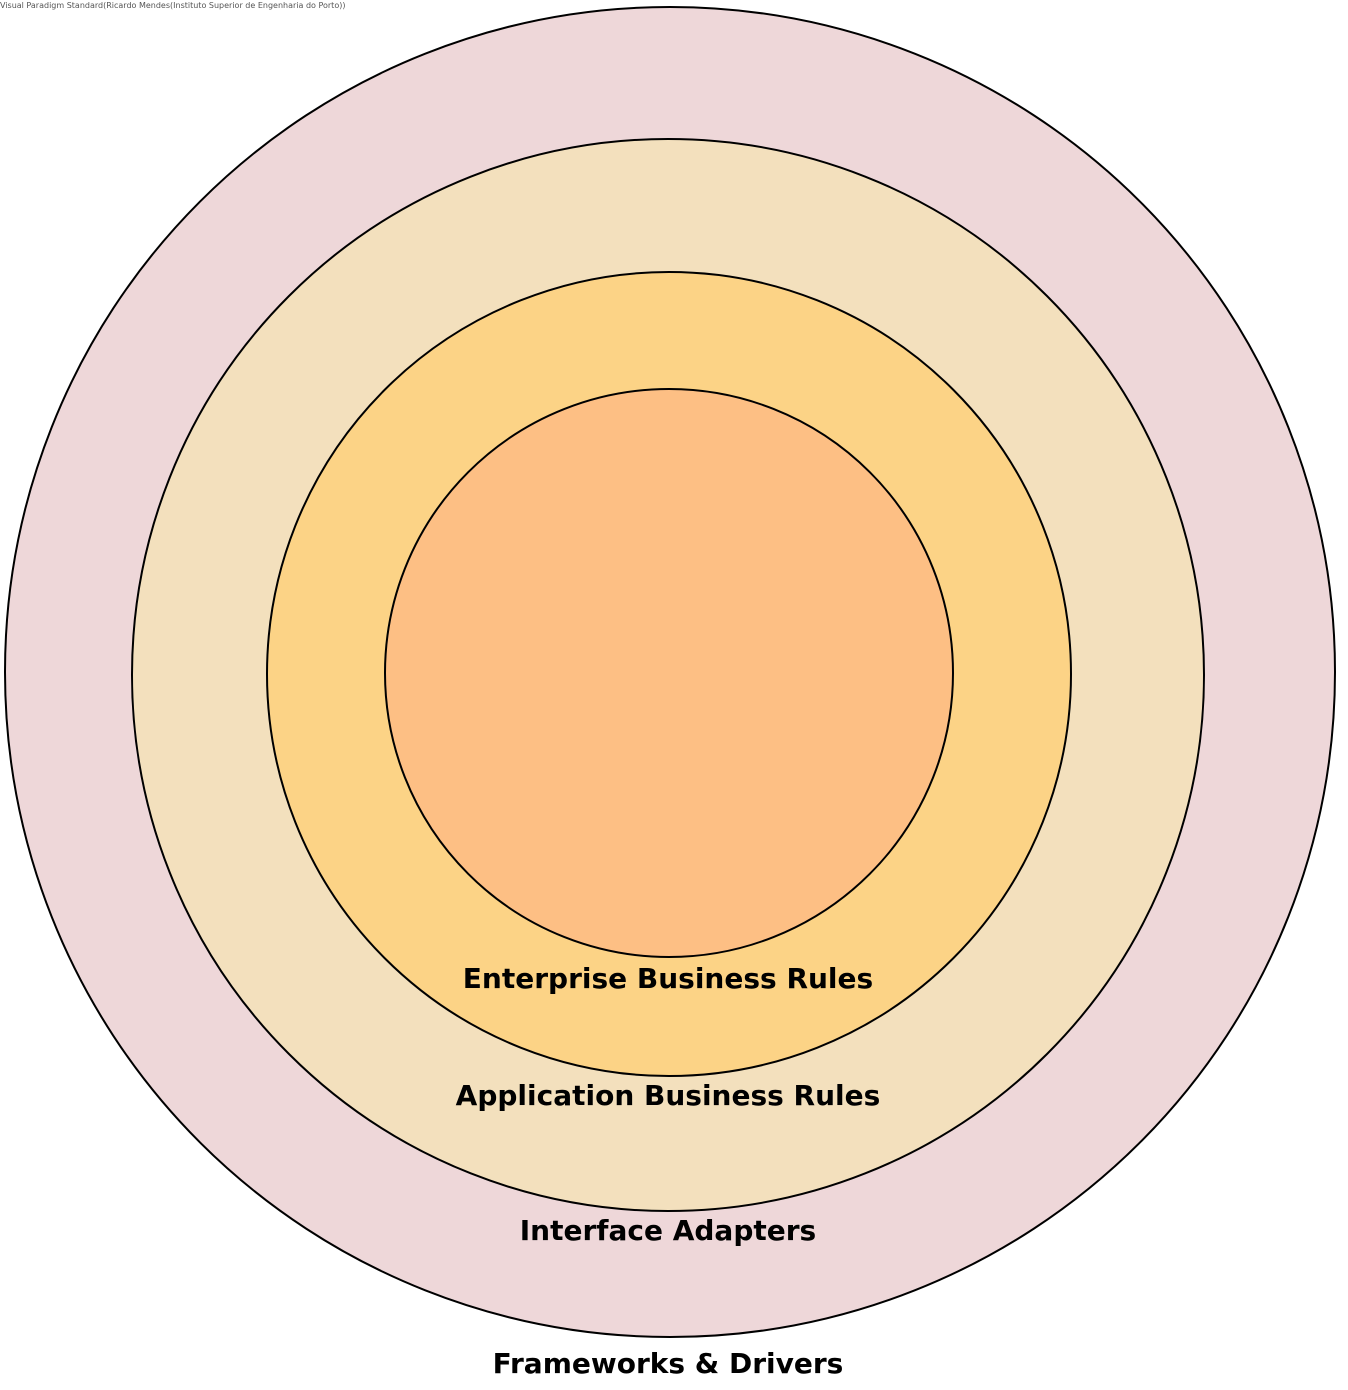  I want to click on application-business-rules-label: Application Business Rules, so click(668, 1095).